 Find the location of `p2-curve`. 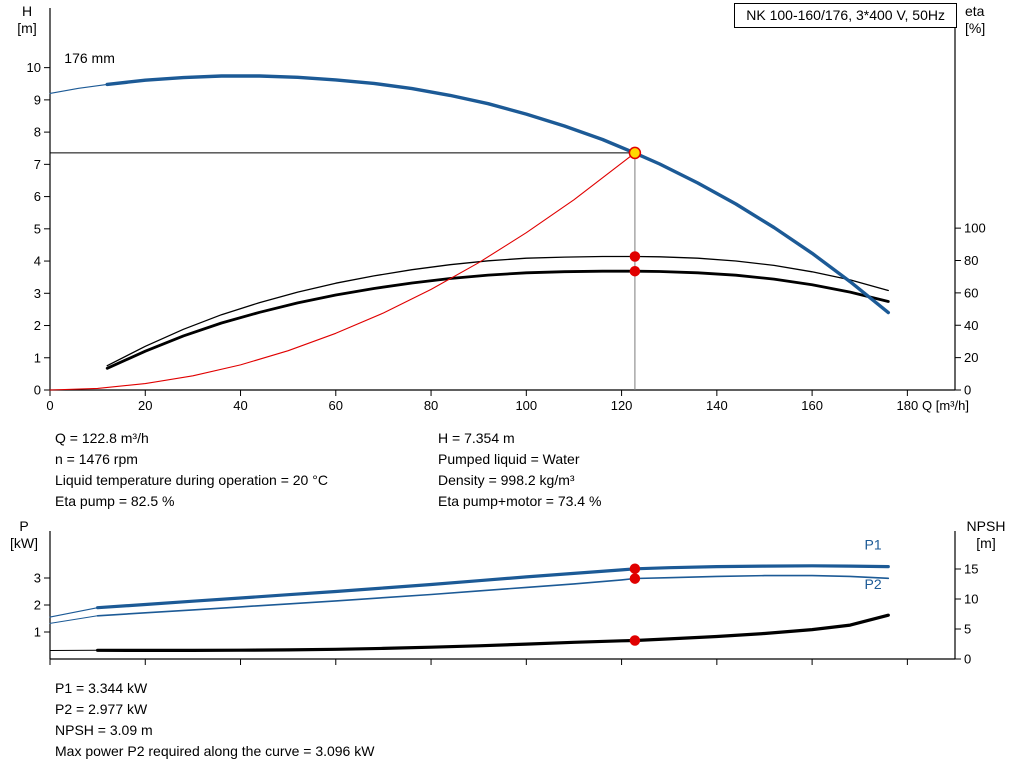

p2-curve is located at coordinates (493, 595).